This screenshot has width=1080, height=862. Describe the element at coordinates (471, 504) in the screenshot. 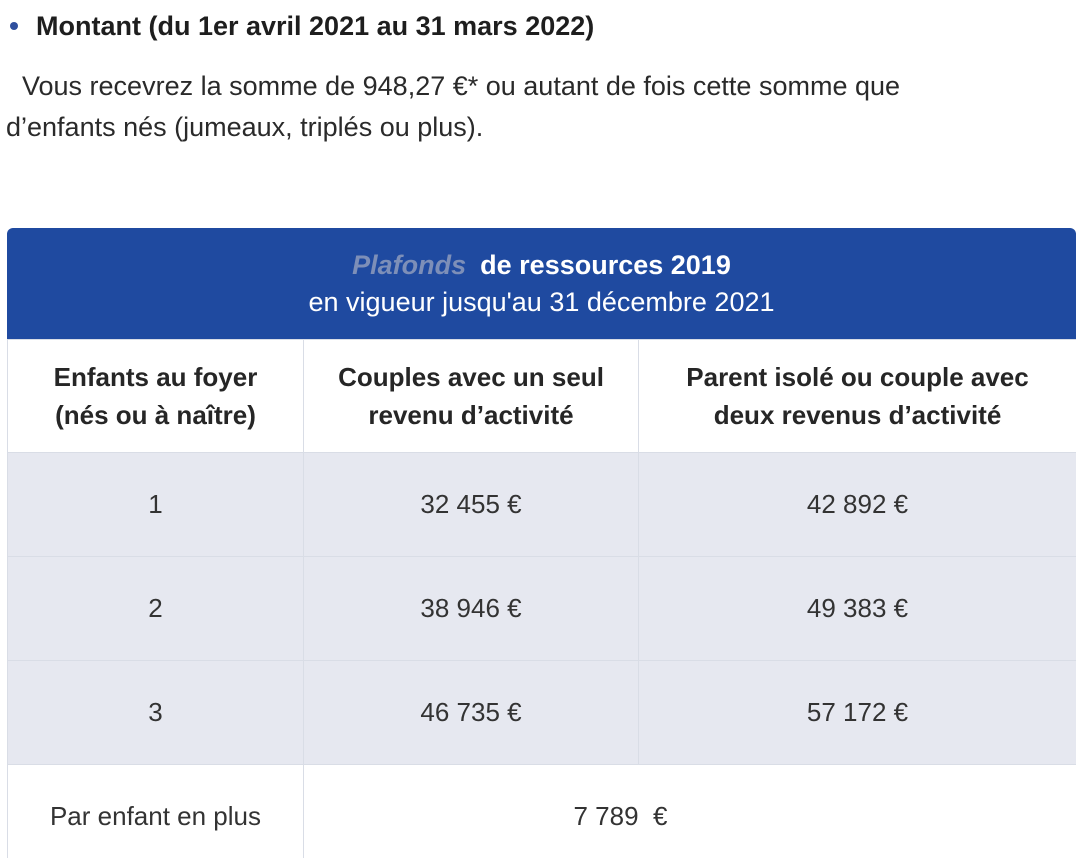

I see `cell-single-income: 32 455 €` at that location.